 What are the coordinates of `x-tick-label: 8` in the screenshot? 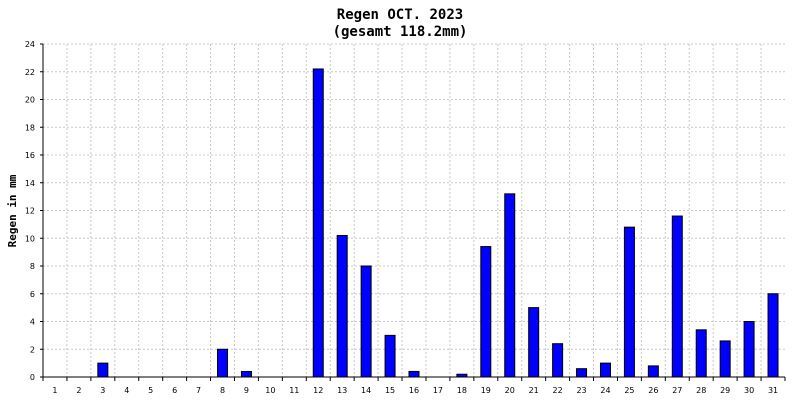 It's located at (222, 390).